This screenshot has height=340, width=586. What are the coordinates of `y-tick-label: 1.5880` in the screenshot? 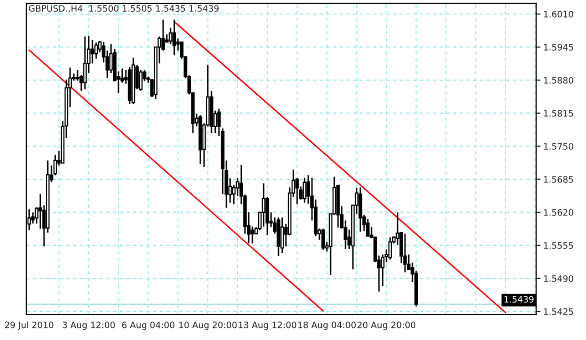 It's located at (559, 80).